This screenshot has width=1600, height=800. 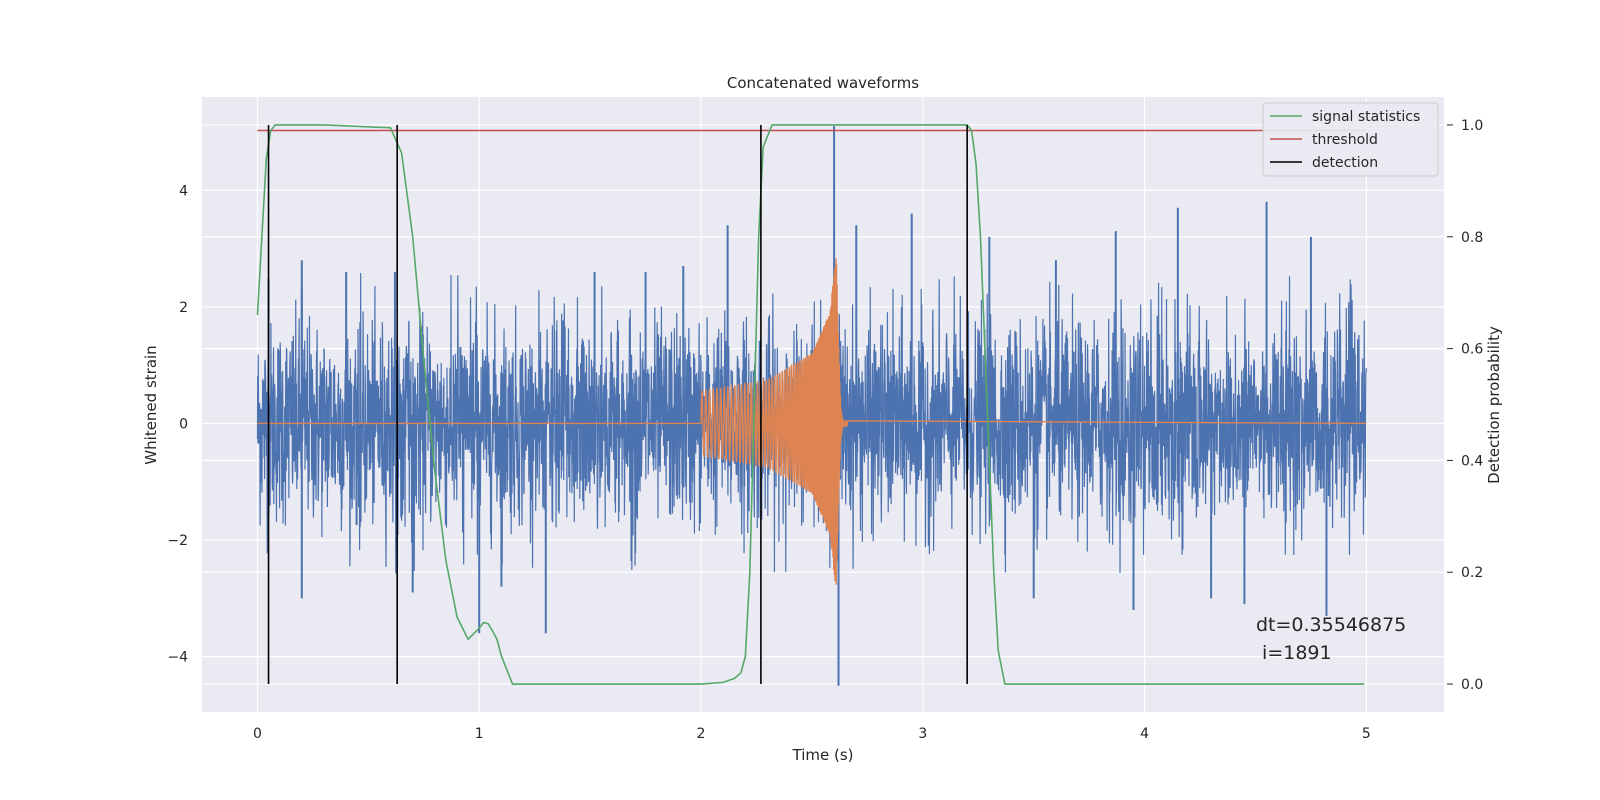 What do you see at coordinates (1331, 625) in the screenshot?
I see `annotation-line-dt: dt=0.35546875` at bounding box center [1331, 625].